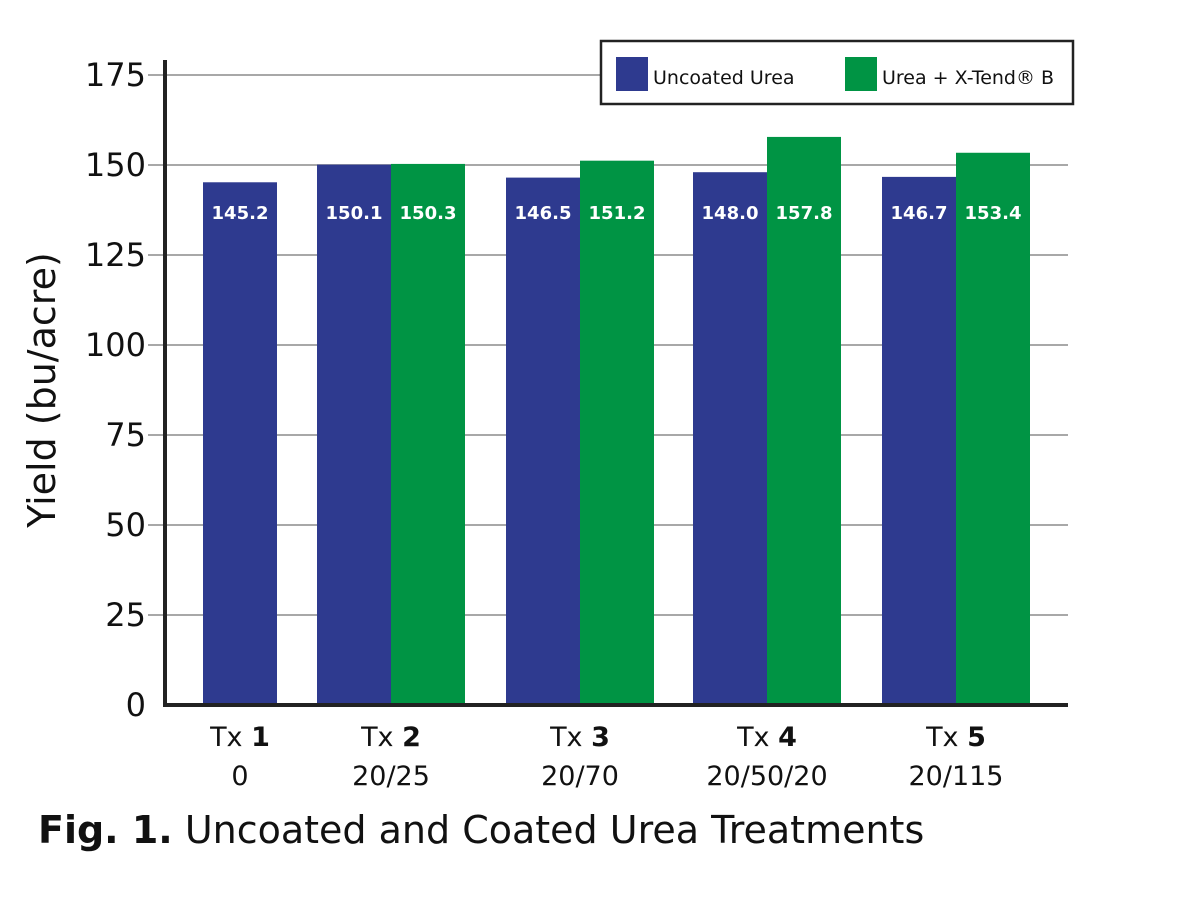 The height and width of the screenshot is (900, 1180). I want to click on x-tick-rate: 20/70, so click(580, 776).